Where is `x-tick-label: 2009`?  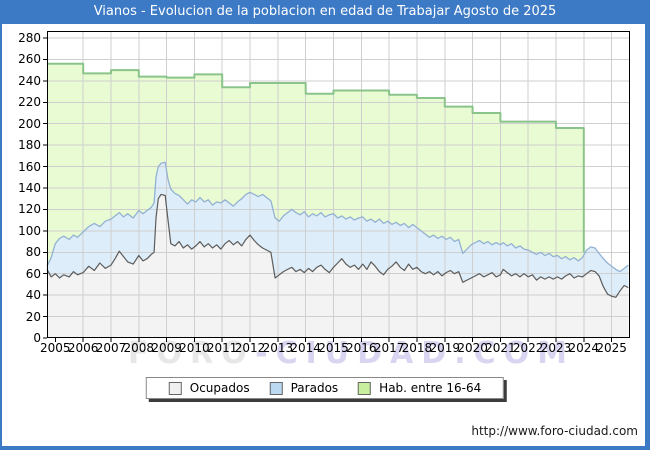 x-tick-label: 2009 is located at coordinates (166, 348).